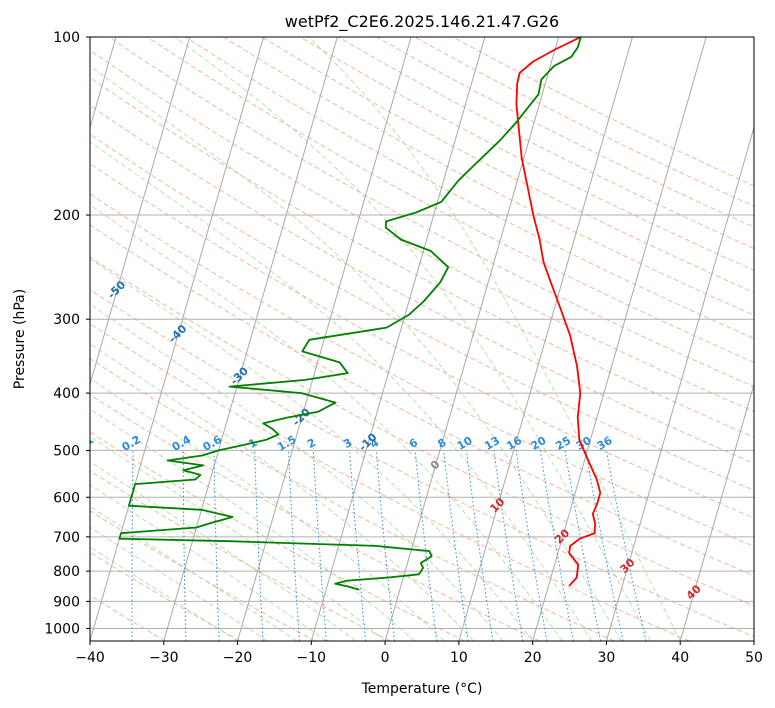 The height and width of the screenshot is (708, 775). What do you see at coordinates (66, 38) in the screenshot?
I see `y-tick-label: 100` at bounding box center [66, 38].